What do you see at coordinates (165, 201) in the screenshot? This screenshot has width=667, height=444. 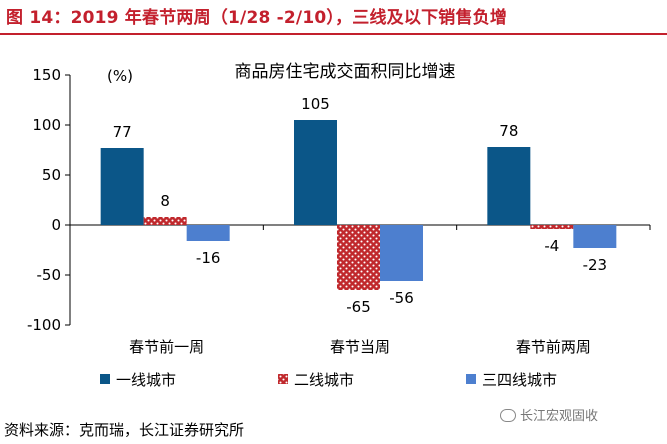 I see `data-label: 8` at bounding box center [165, 201].